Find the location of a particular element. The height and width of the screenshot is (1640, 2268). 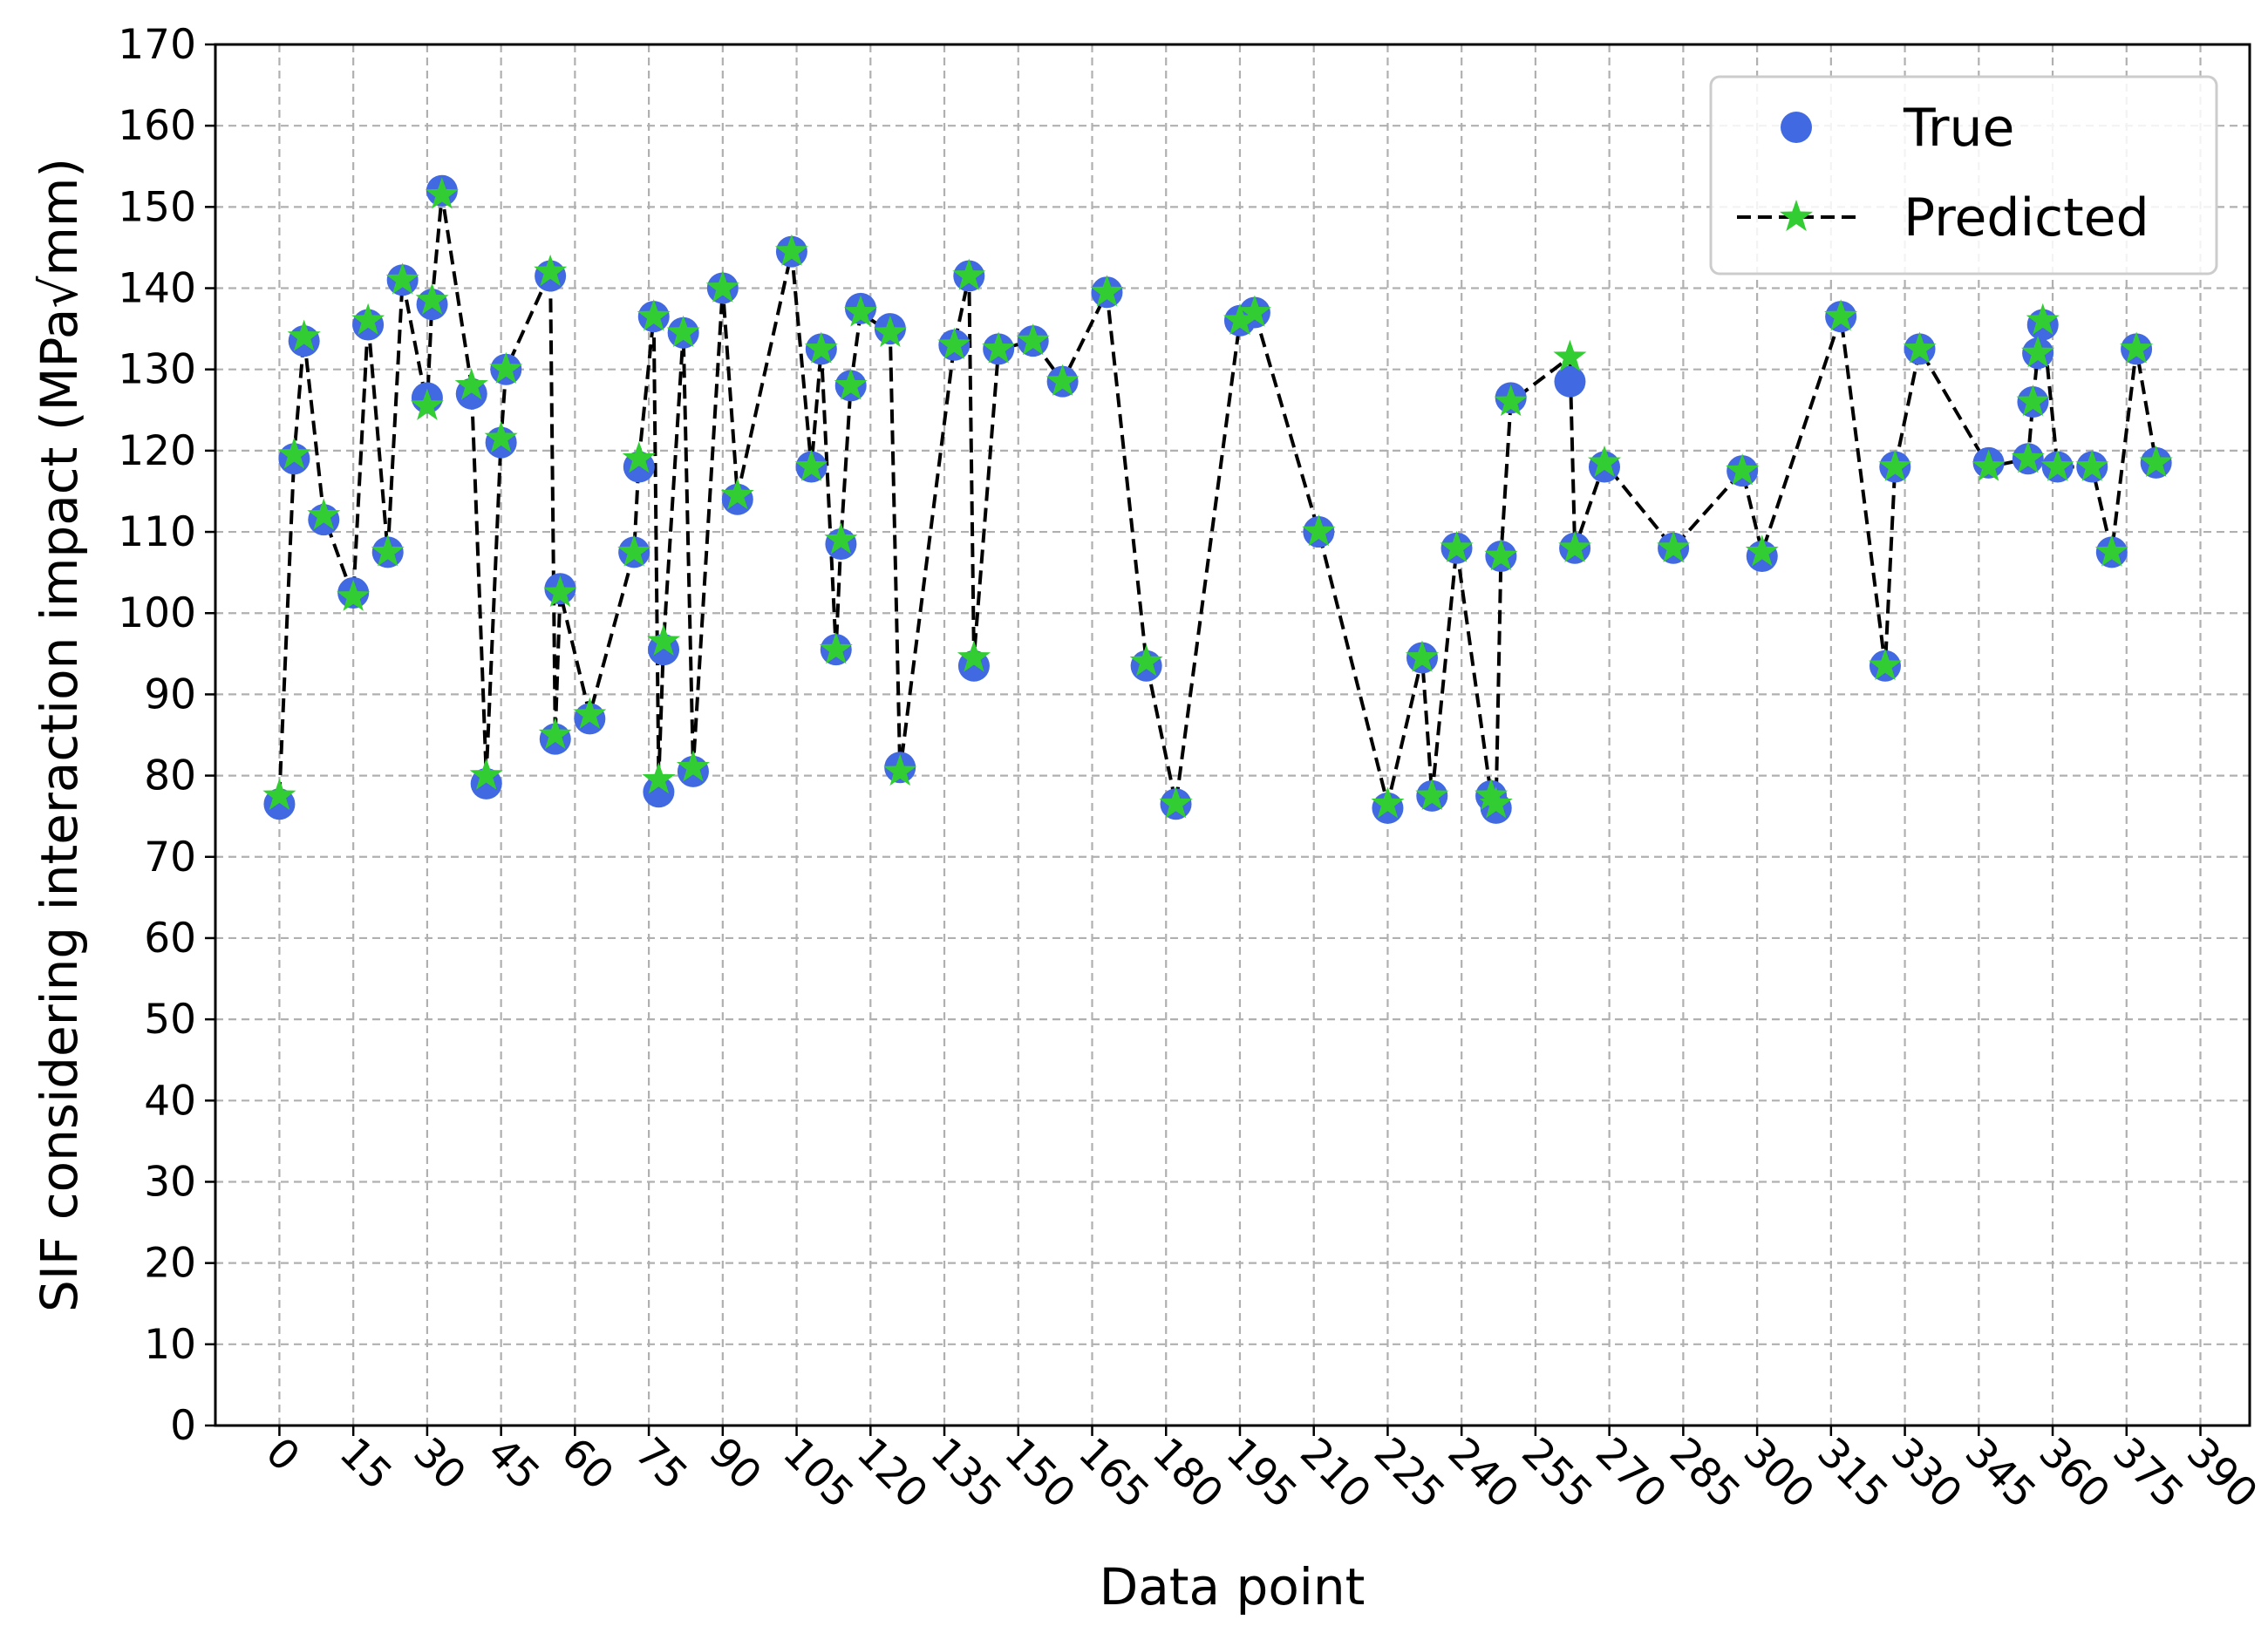

legend-true-marker is located at coordinates (1796, 128).